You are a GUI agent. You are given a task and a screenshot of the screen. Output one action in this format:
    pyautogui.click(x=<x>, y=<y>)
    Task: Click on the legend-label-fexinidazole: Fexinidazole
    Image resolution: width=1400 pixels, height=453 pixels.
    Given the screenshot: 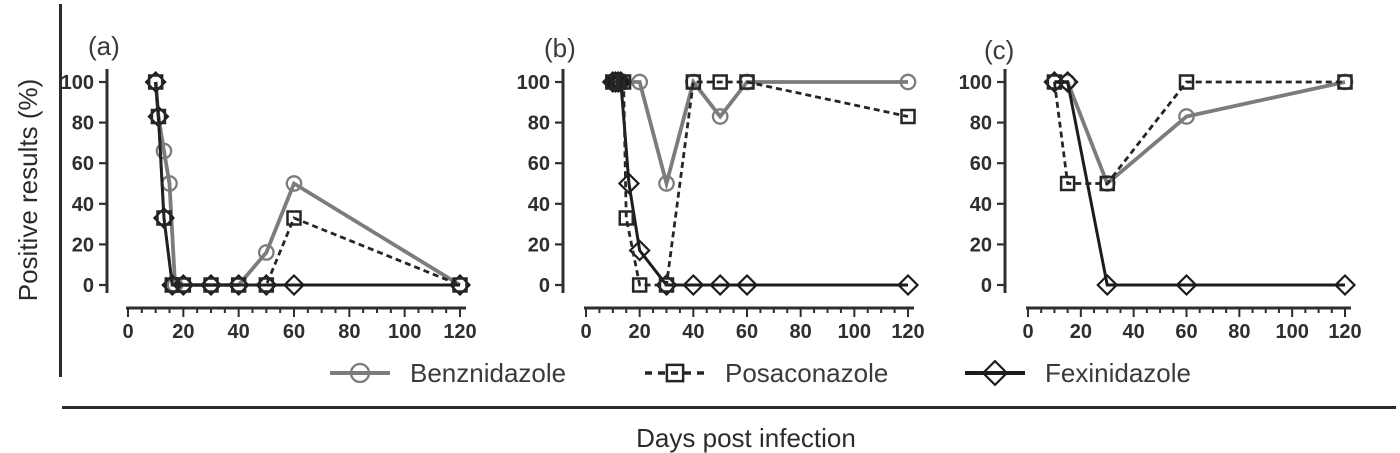 What is the action you would take?
    pyautogui.click(x=1118, y=372)
    